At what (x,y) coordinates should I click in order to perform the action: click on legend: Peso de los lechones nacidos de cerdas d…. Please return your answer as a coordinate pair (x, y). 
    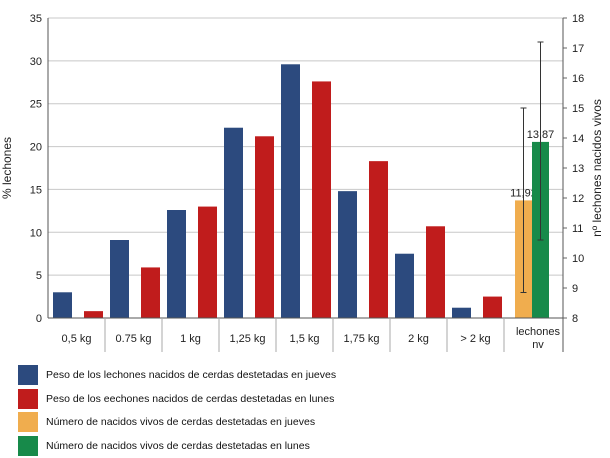
    Looking at the image, I should click on (177, 411).